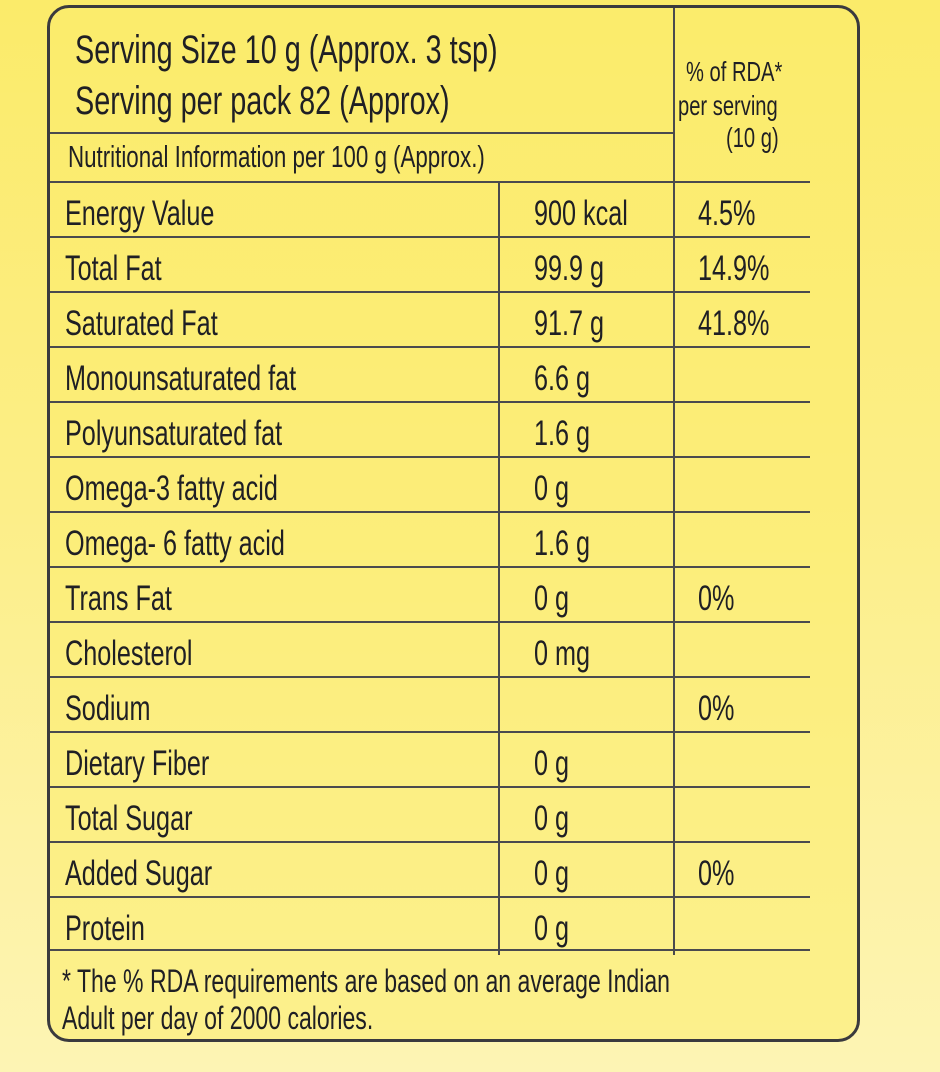 This screenshot has height=1072, width=940. Describe the element at coordinates (674, 481) in the screenshot. I see `rda-column-divider` at that location.